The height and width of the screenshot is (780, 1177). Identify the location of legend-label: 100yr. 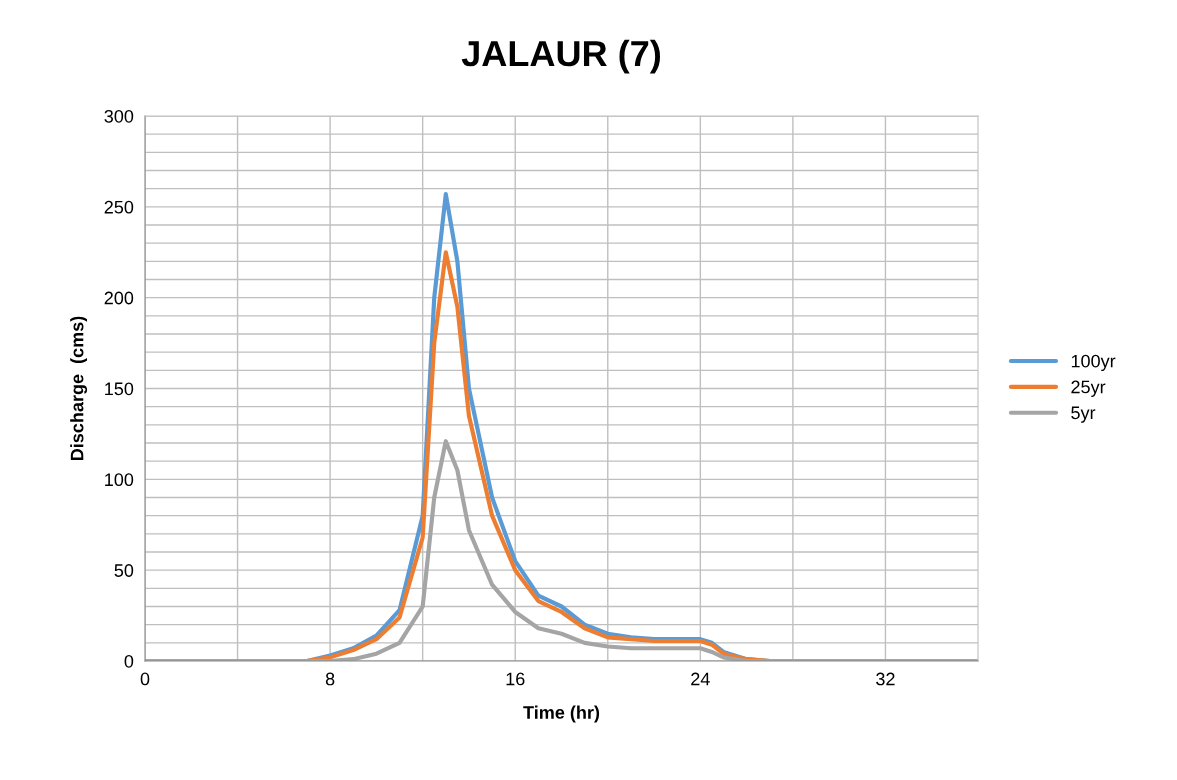
(1093, 363).